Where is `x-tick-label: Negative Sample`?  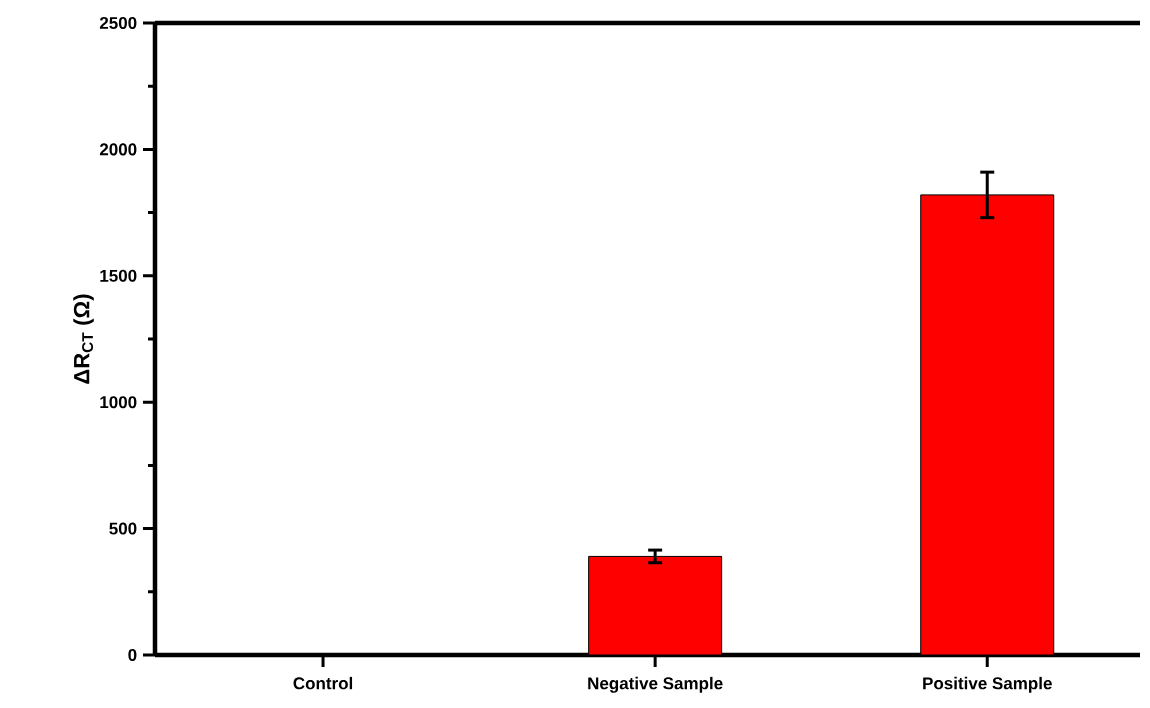
x-tick-label: Negative Sample is located at coordinates (655, 684).